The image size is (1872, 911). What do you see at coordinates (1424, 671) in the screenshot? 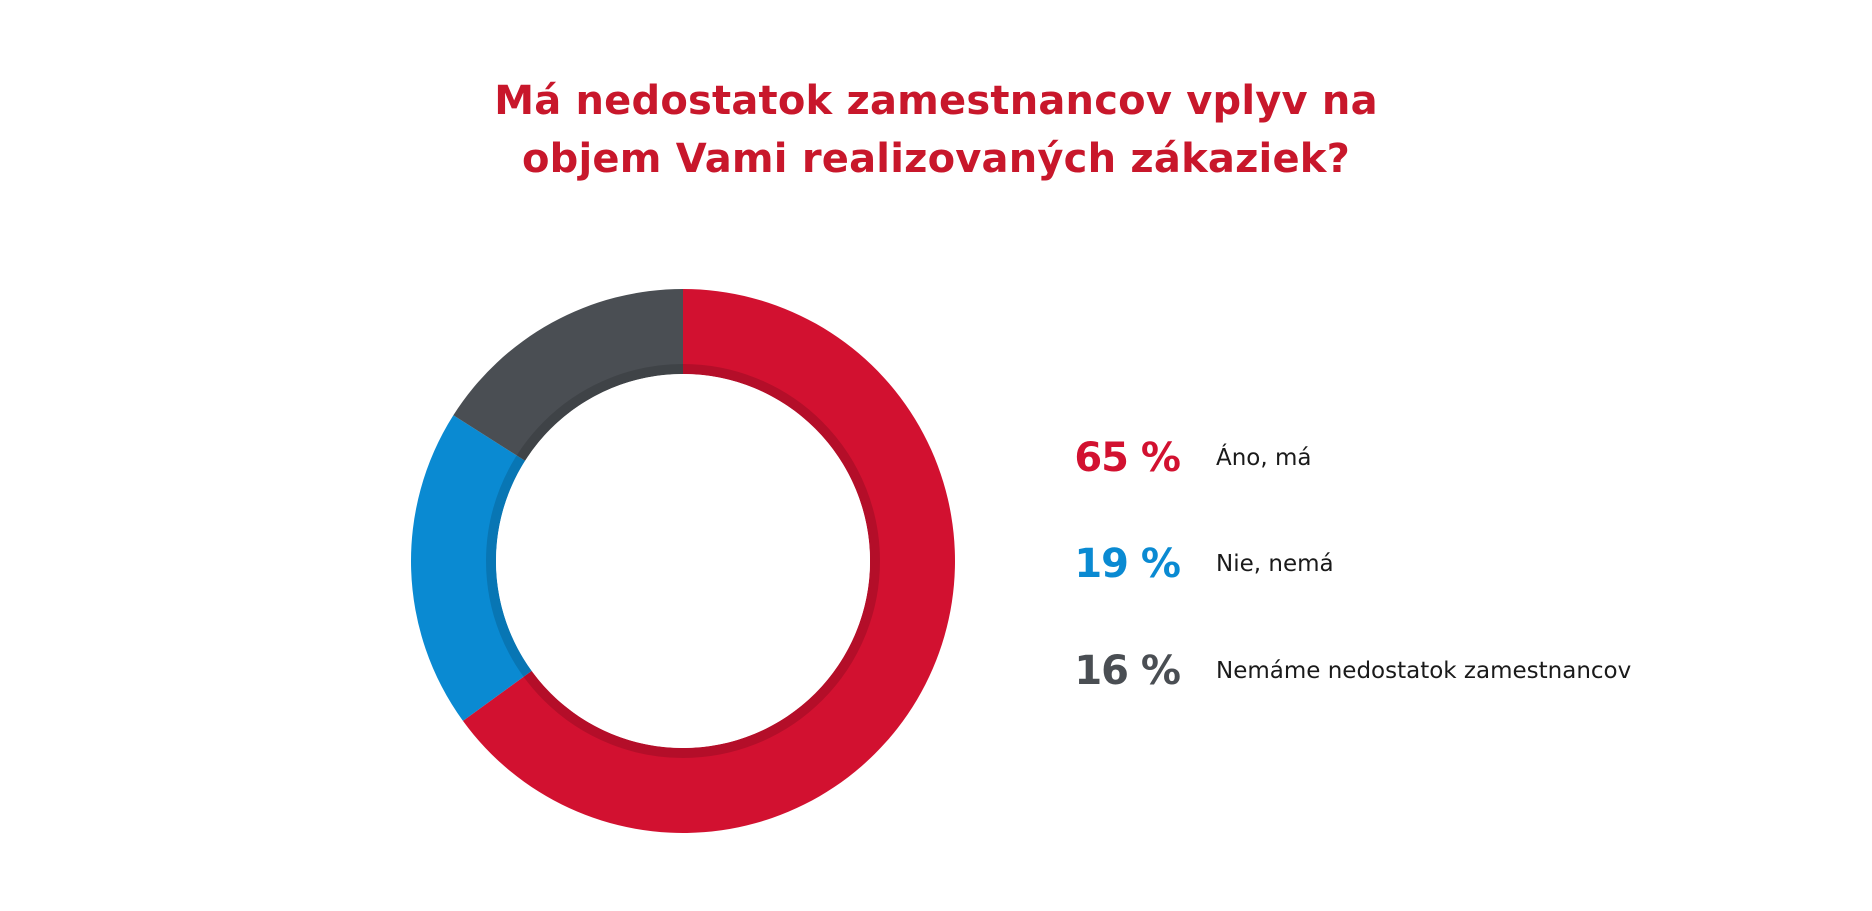
I see `legend-label-nemame: Nemáme nedostatok zamestnancov` at bounding box center [1424, 671].